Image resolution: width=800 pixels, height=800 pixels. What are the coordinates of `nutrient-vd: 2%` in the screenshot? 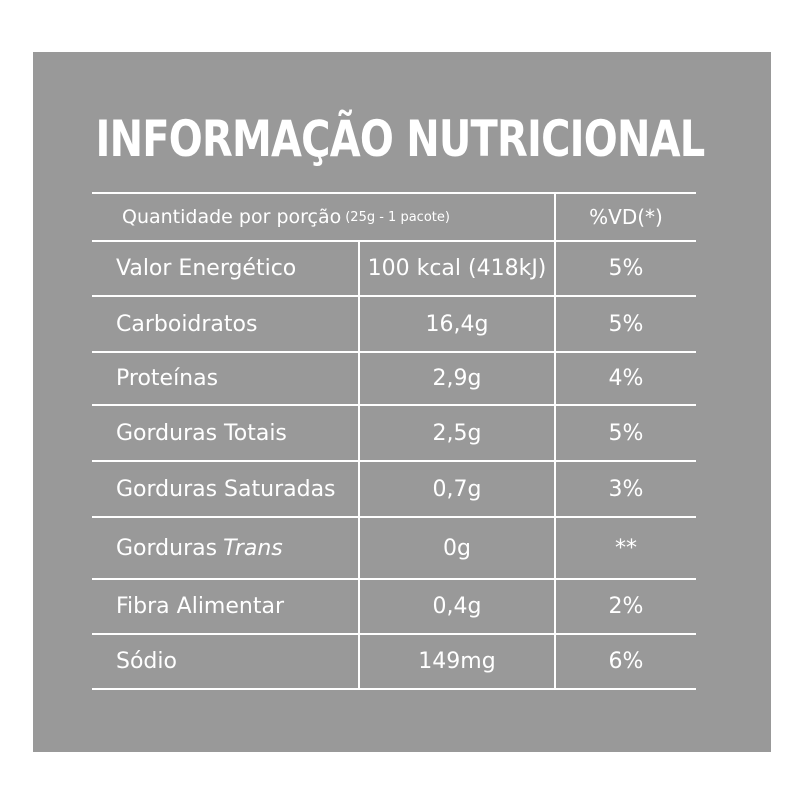 It's located at (626, 606).